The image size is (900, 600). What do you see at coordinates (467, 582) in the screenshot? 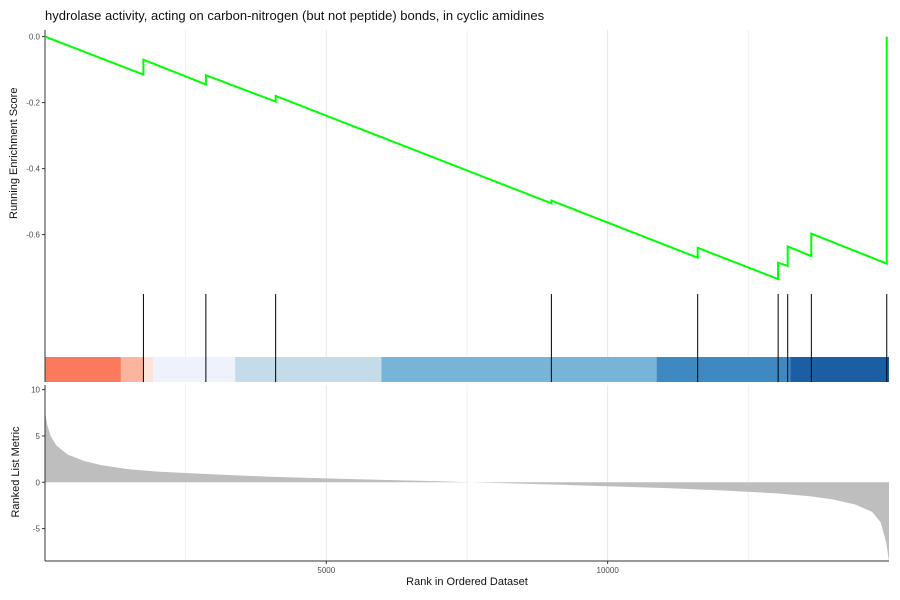
I see `x-axis-label: Rank in Ordered Dataset` at bounding box center [467, 582].